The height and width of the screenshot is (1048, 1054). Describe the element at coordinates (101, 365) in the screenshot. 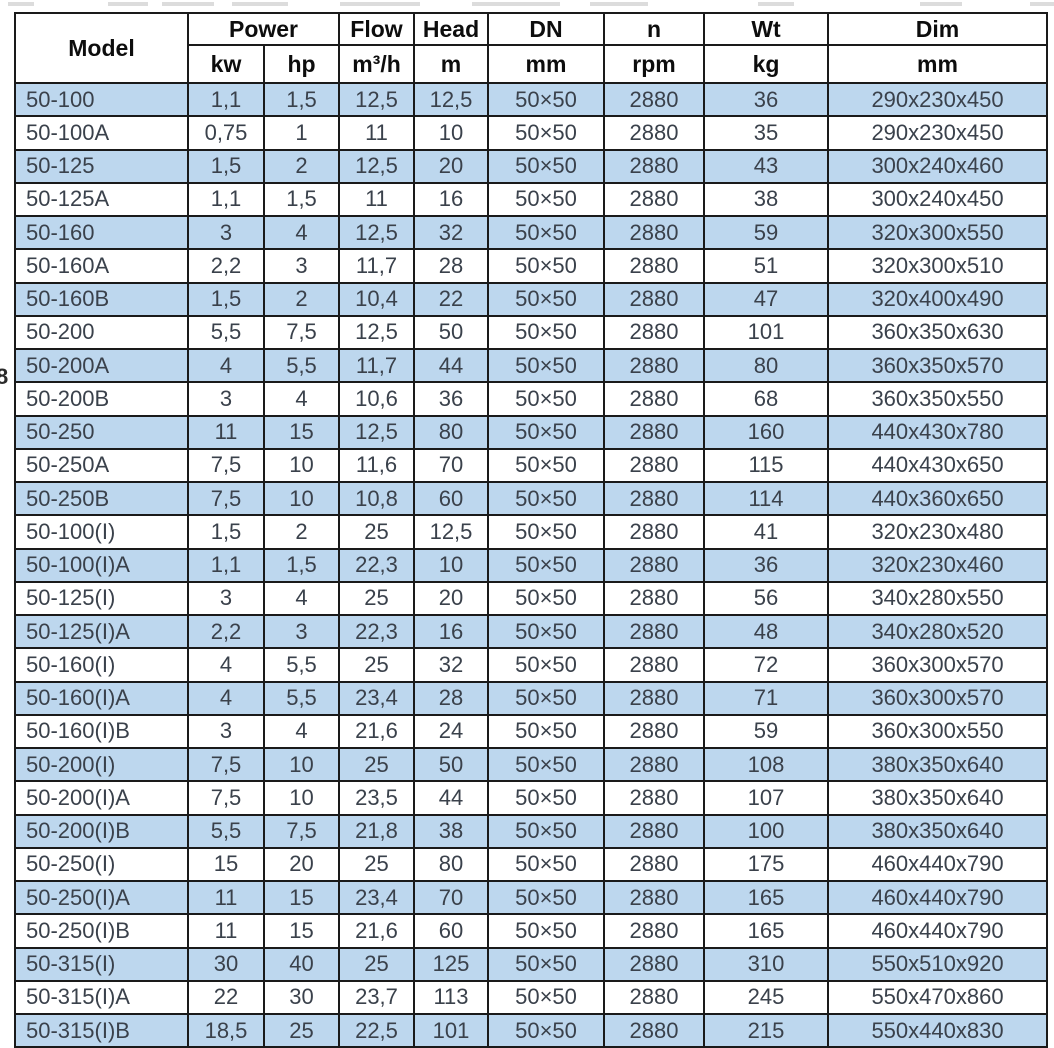

I see `cell-model: 50-200A` at that location.